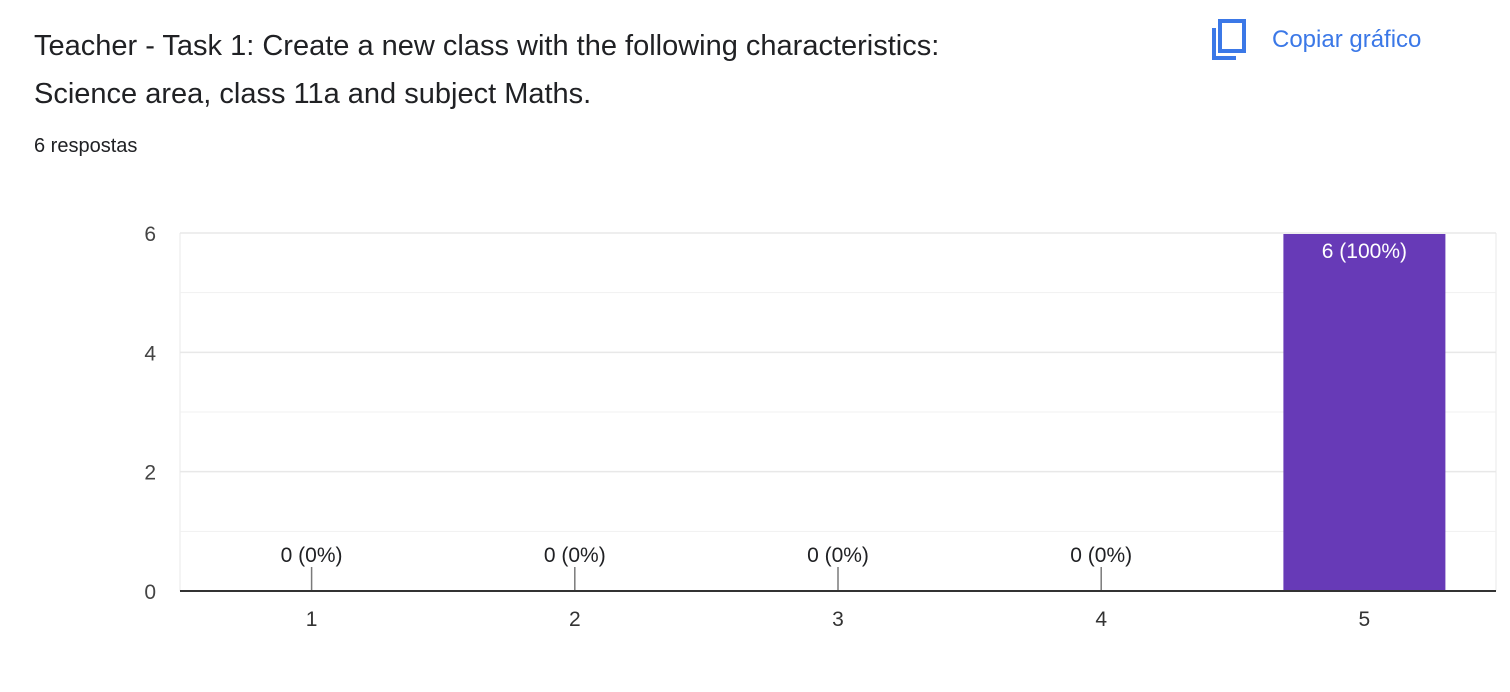  What do you see at coordinates (312, 555) in the screenshot?
I see `data-label-1: 0 (0%)` at bounding box center [312, 555].